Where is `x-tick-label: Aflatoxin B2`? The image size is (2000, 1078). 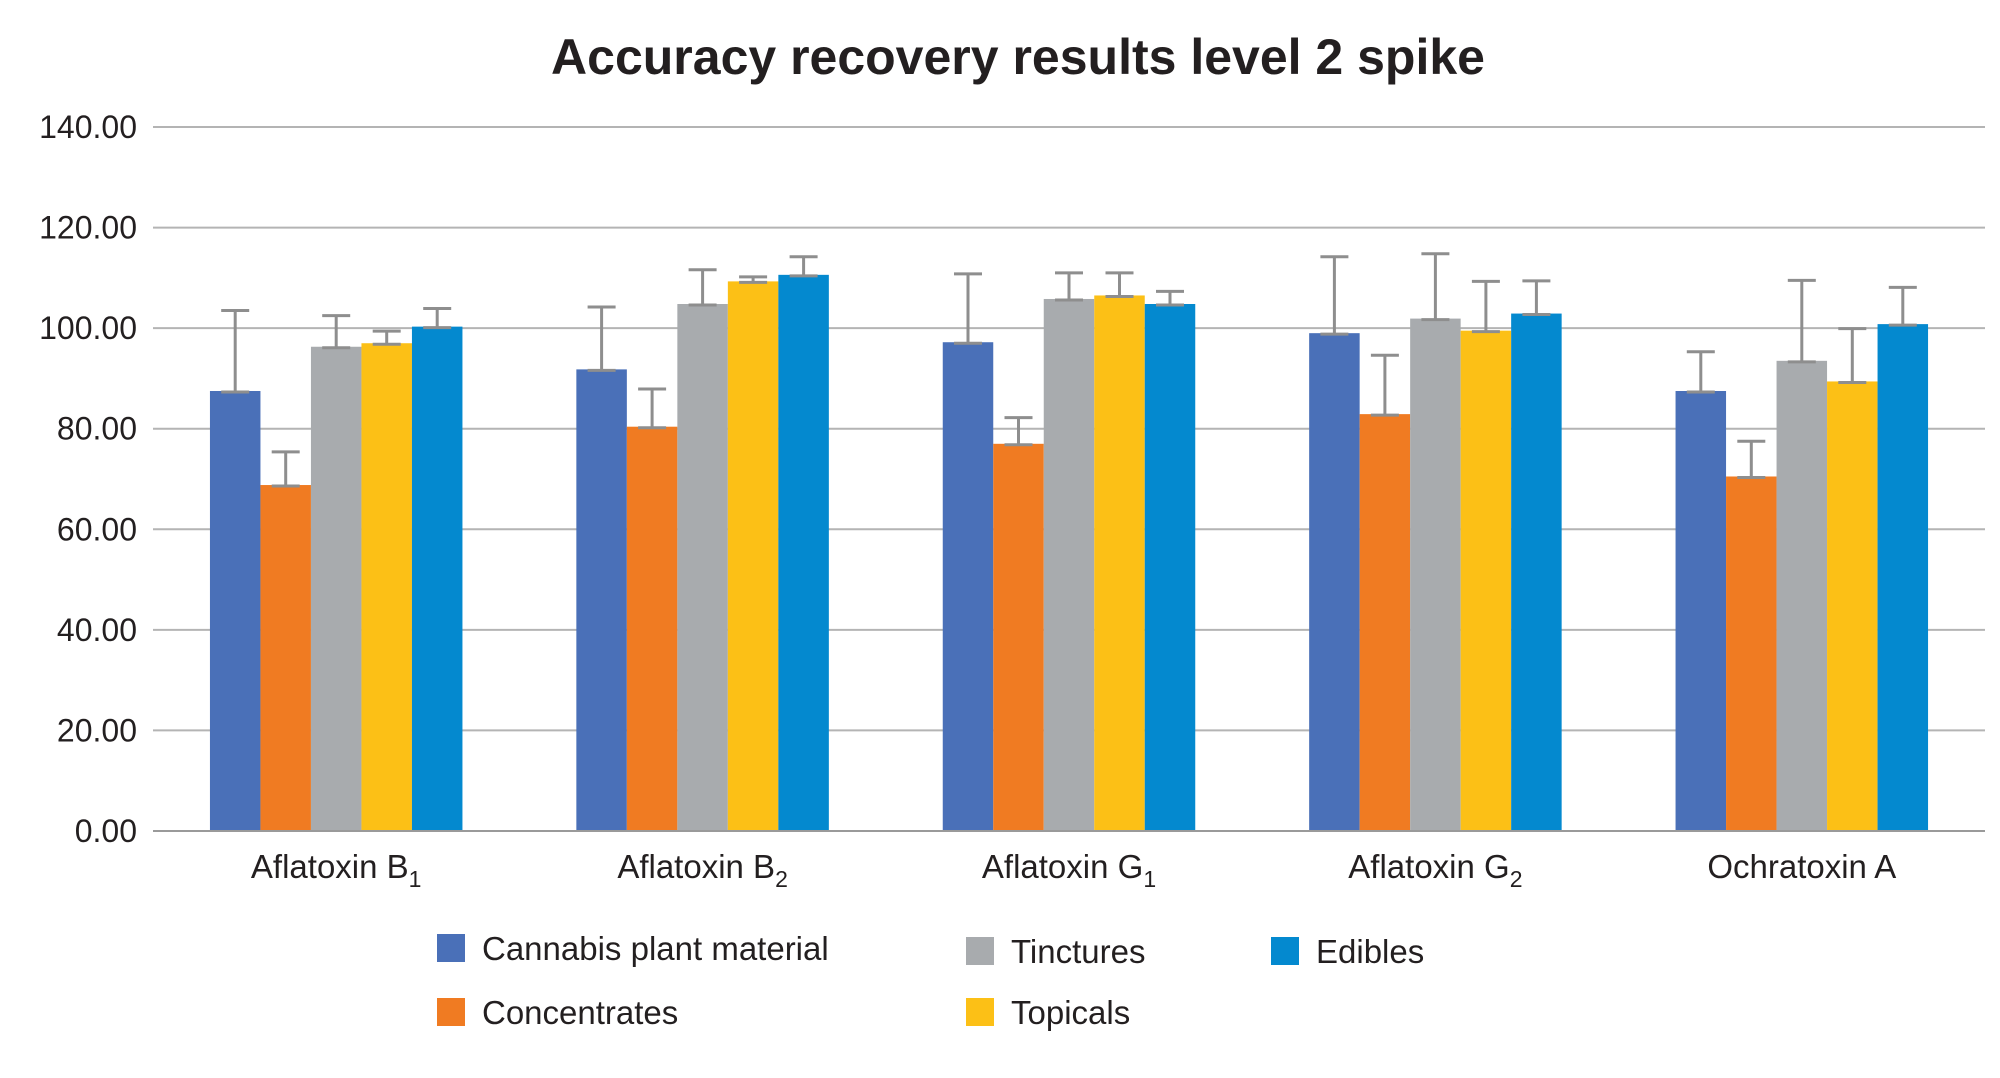
x-tick-label: Aflatoxin B2 is located at coordinates (702, 870).